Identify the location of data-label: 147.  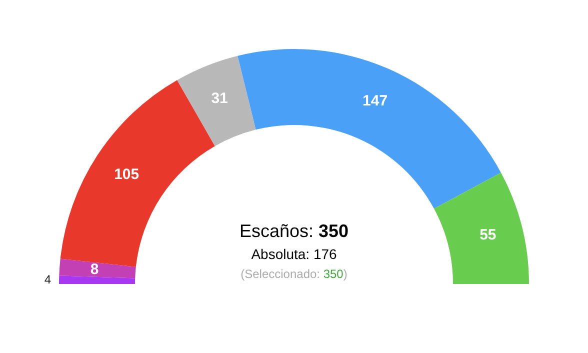
(375, 101).